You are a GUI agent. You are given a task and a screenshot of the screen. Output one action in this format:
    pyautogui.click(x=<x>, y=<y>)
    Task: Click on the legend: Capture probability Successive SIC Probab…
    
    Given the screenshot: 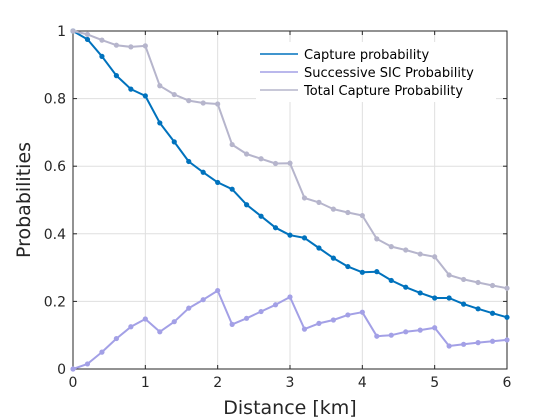 What is the action you would take?
    pyautogui.click(x=376, y=72)
    